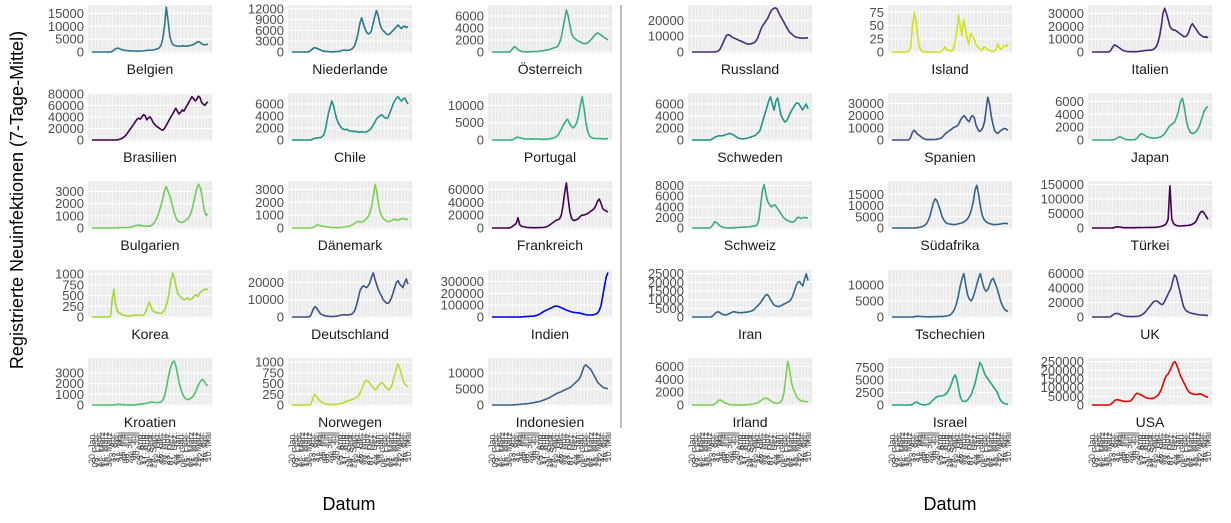  What do you see at coordinates (350, 295) in the screenshot?
I see `series-line-deutschland` at bounding box center [350, 295].